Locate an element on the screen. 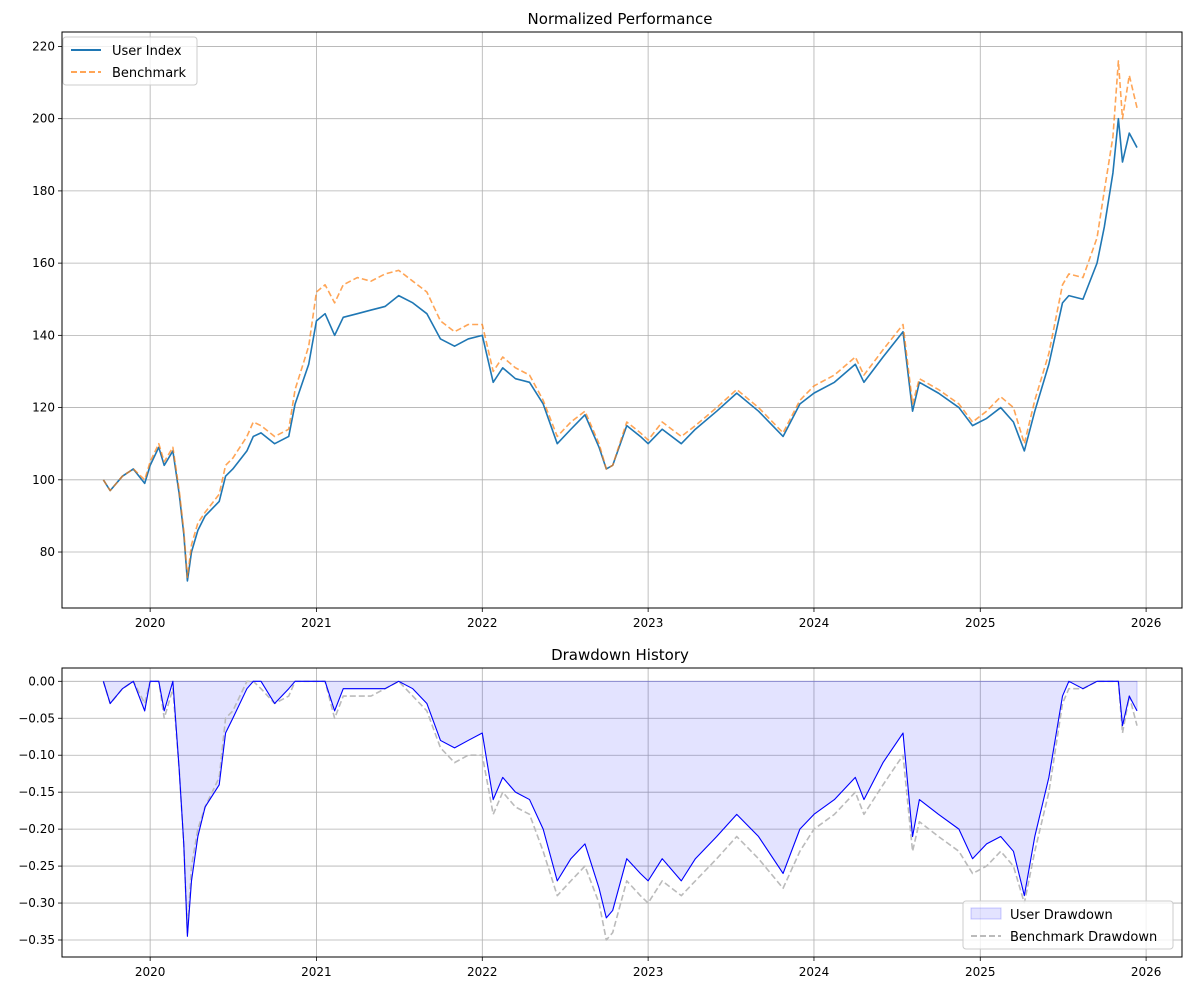  dd-xtick-label: 2020 is located at coordinates (150, 972).